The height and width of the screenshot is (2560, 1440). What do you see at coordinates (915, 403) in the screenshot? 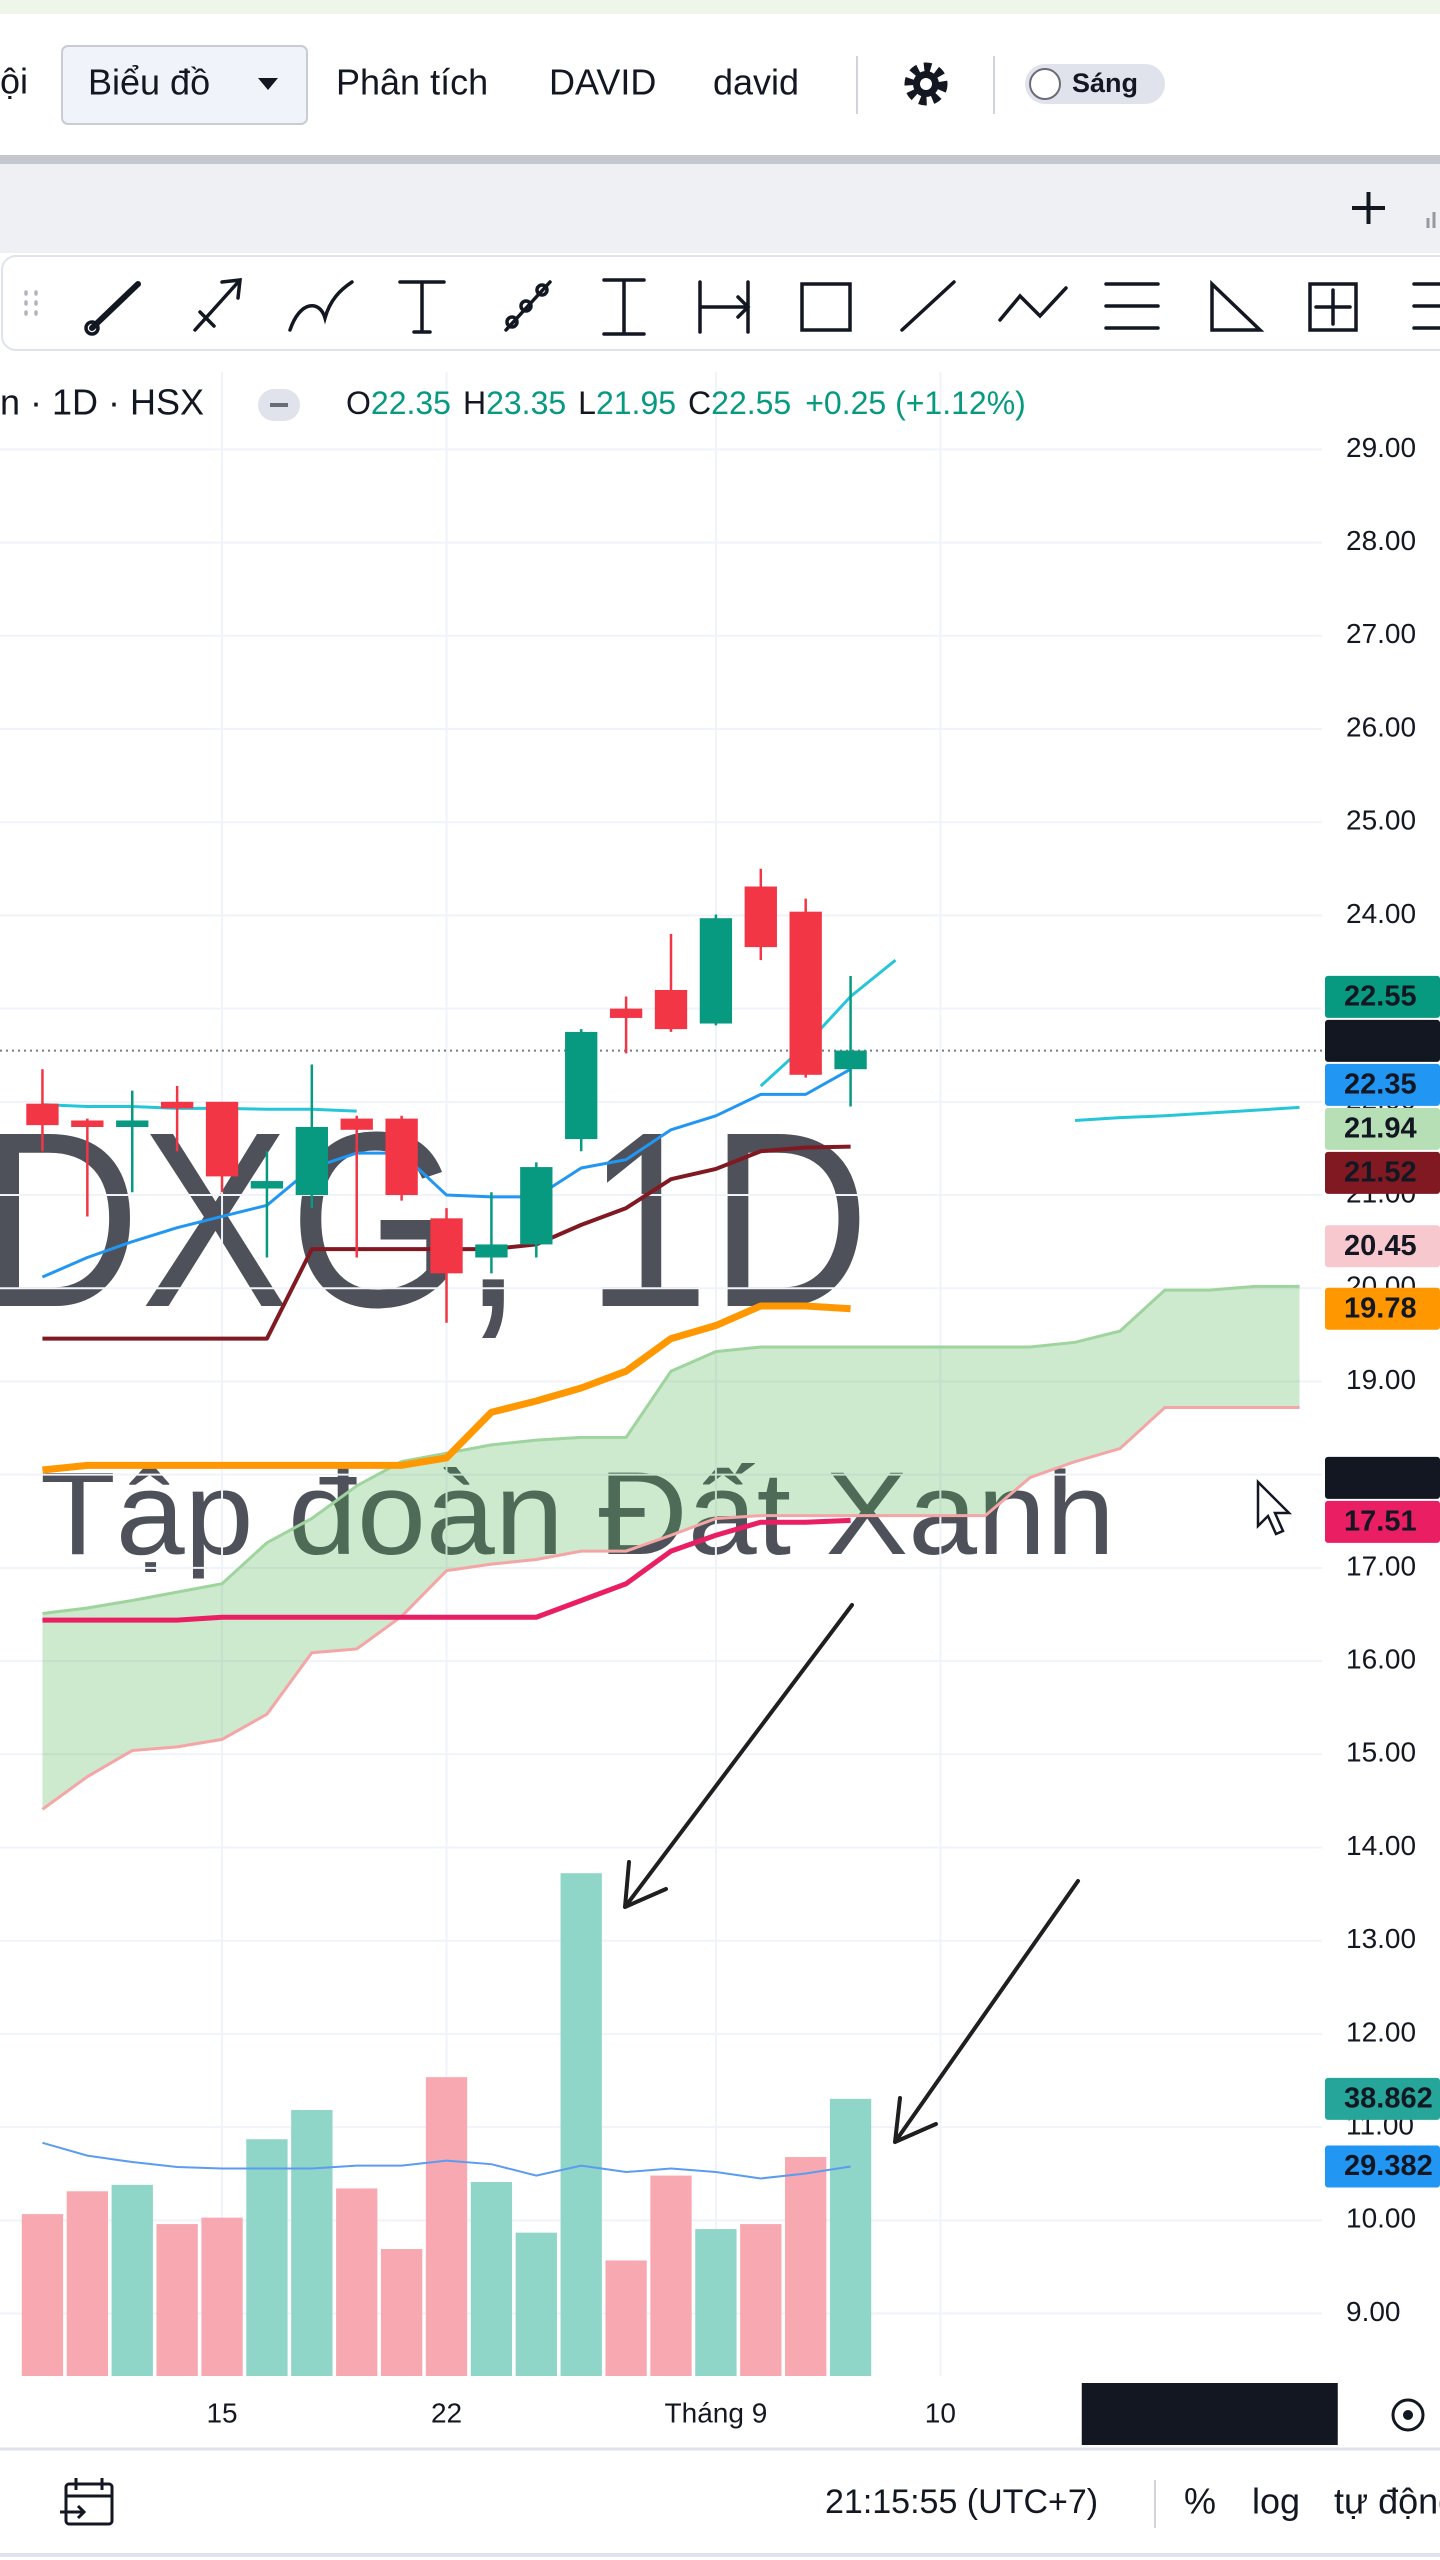
I see `change-value: +0.25 (+1.12%)` at bounding box center [915, 403].